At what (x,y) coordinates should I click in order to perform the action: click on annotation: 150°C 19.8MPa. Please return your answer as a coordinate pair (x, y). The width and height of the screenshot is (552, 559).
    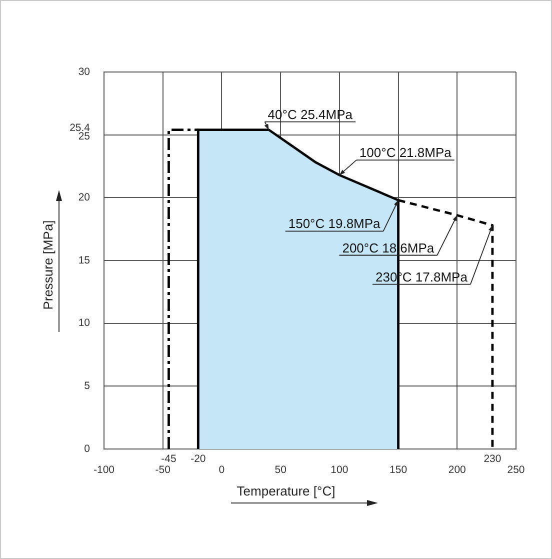
    Looking at the image, I should click on (335, 224).